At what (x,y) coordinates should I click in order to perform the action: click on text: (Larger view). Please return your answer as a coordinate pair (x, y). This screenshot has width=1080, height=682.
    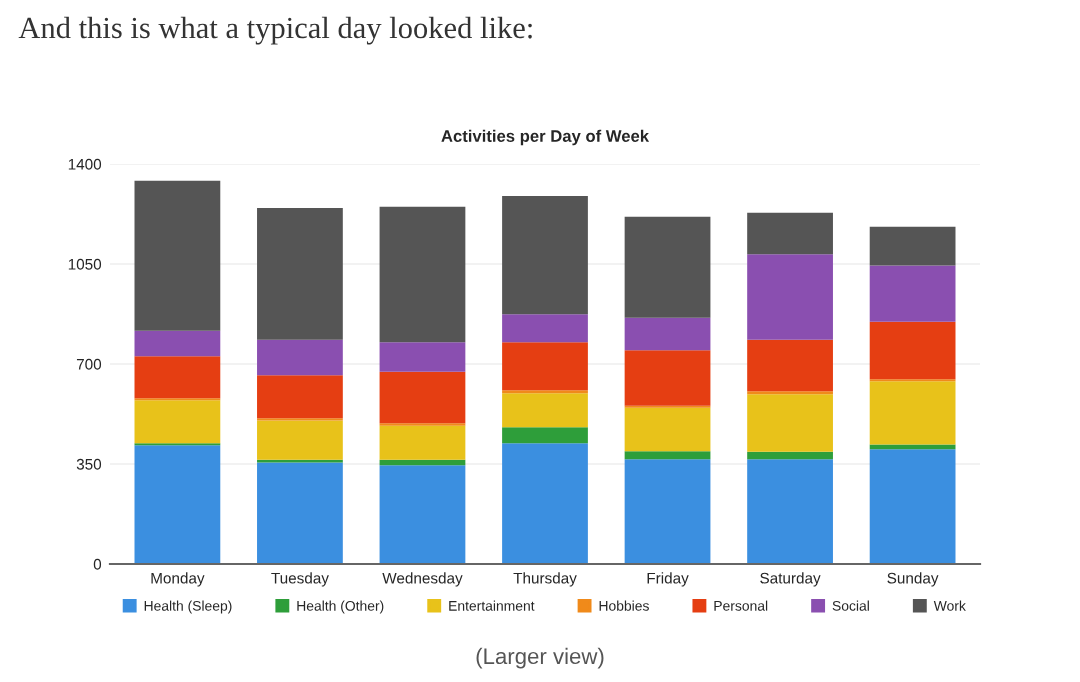
    Looking at the image, I should click on (540, 658).